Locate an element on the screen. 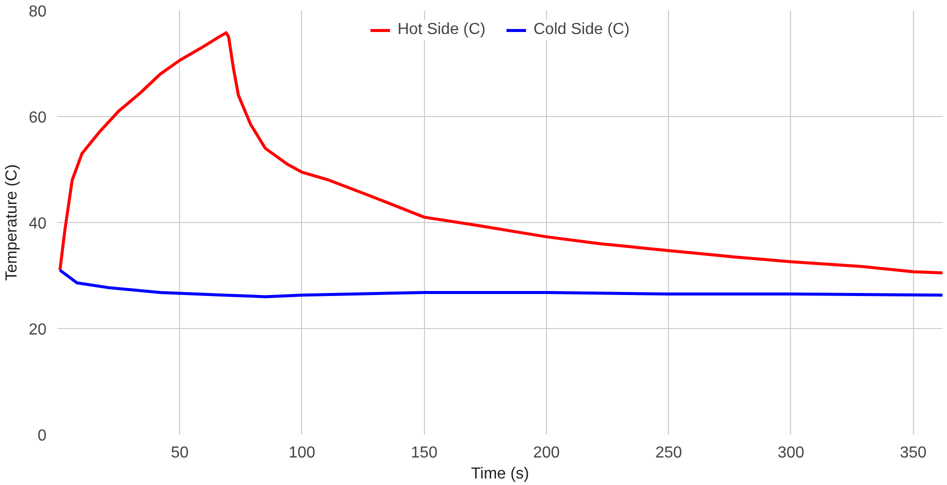 This screenshot has width=947, height=485. x-tick-label: 350 is located at coordinates (913, 453).